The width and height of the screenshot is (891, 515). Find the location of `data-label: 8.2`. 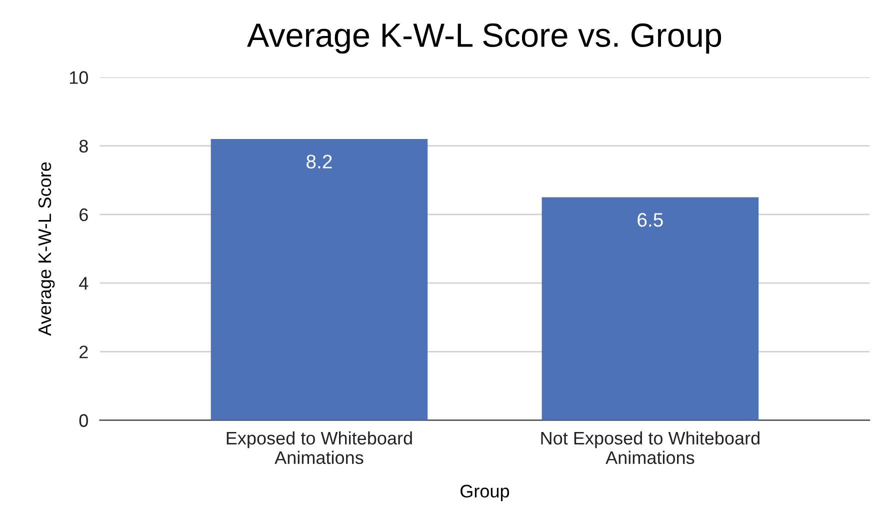

data-label: 8.2 is located at coordinates (319, 161).